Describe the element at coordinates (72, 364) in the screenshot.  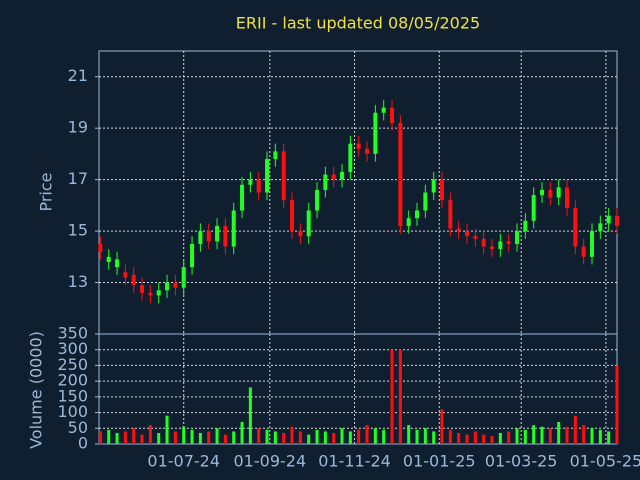
I see `y-tick-label: 250` at that location.